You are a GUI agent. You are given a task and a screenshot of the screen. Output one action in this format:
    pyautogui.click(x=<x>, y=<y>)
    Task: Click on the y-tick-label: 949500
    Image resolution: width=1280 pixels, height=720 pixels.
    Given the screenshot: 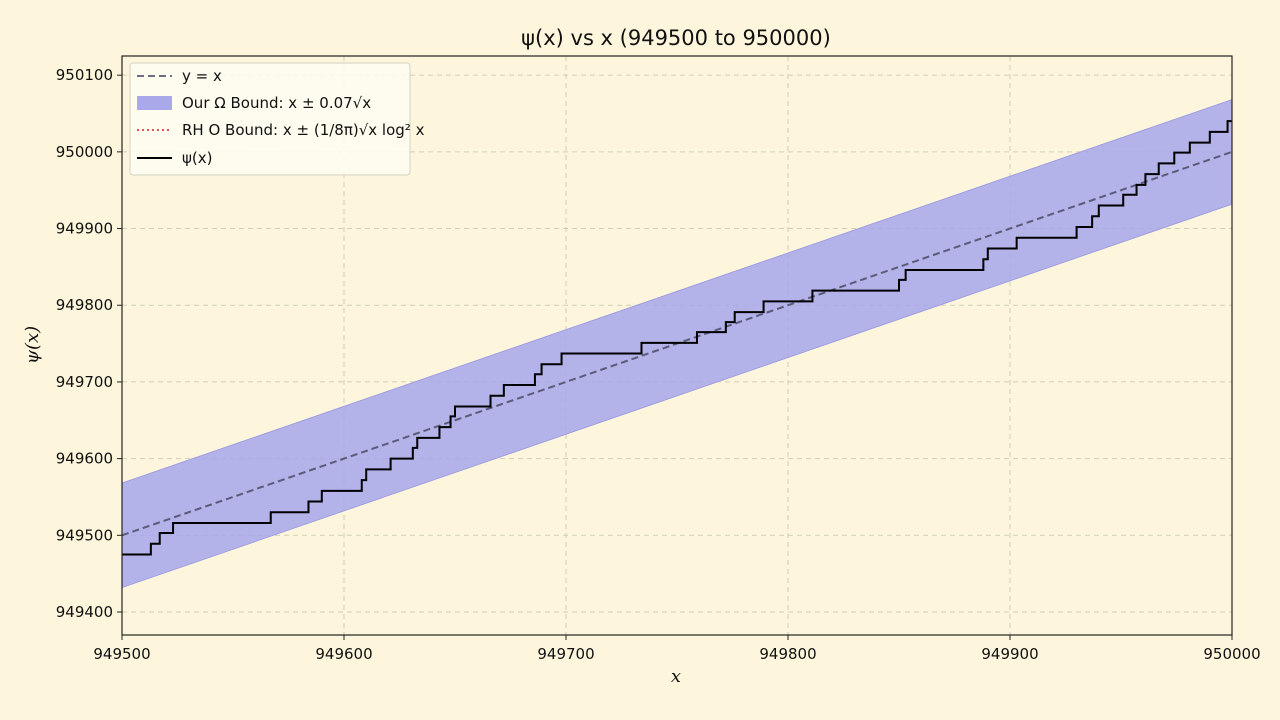 What is the action you would take?
    pyautogui.click(x=84, y=535)
    